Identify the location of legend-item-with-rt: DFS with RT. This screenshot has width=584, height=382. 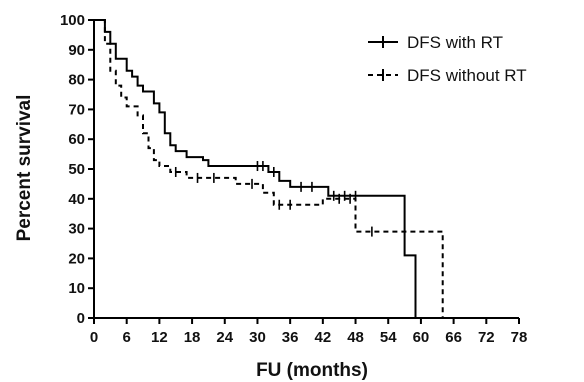
(435, 42).